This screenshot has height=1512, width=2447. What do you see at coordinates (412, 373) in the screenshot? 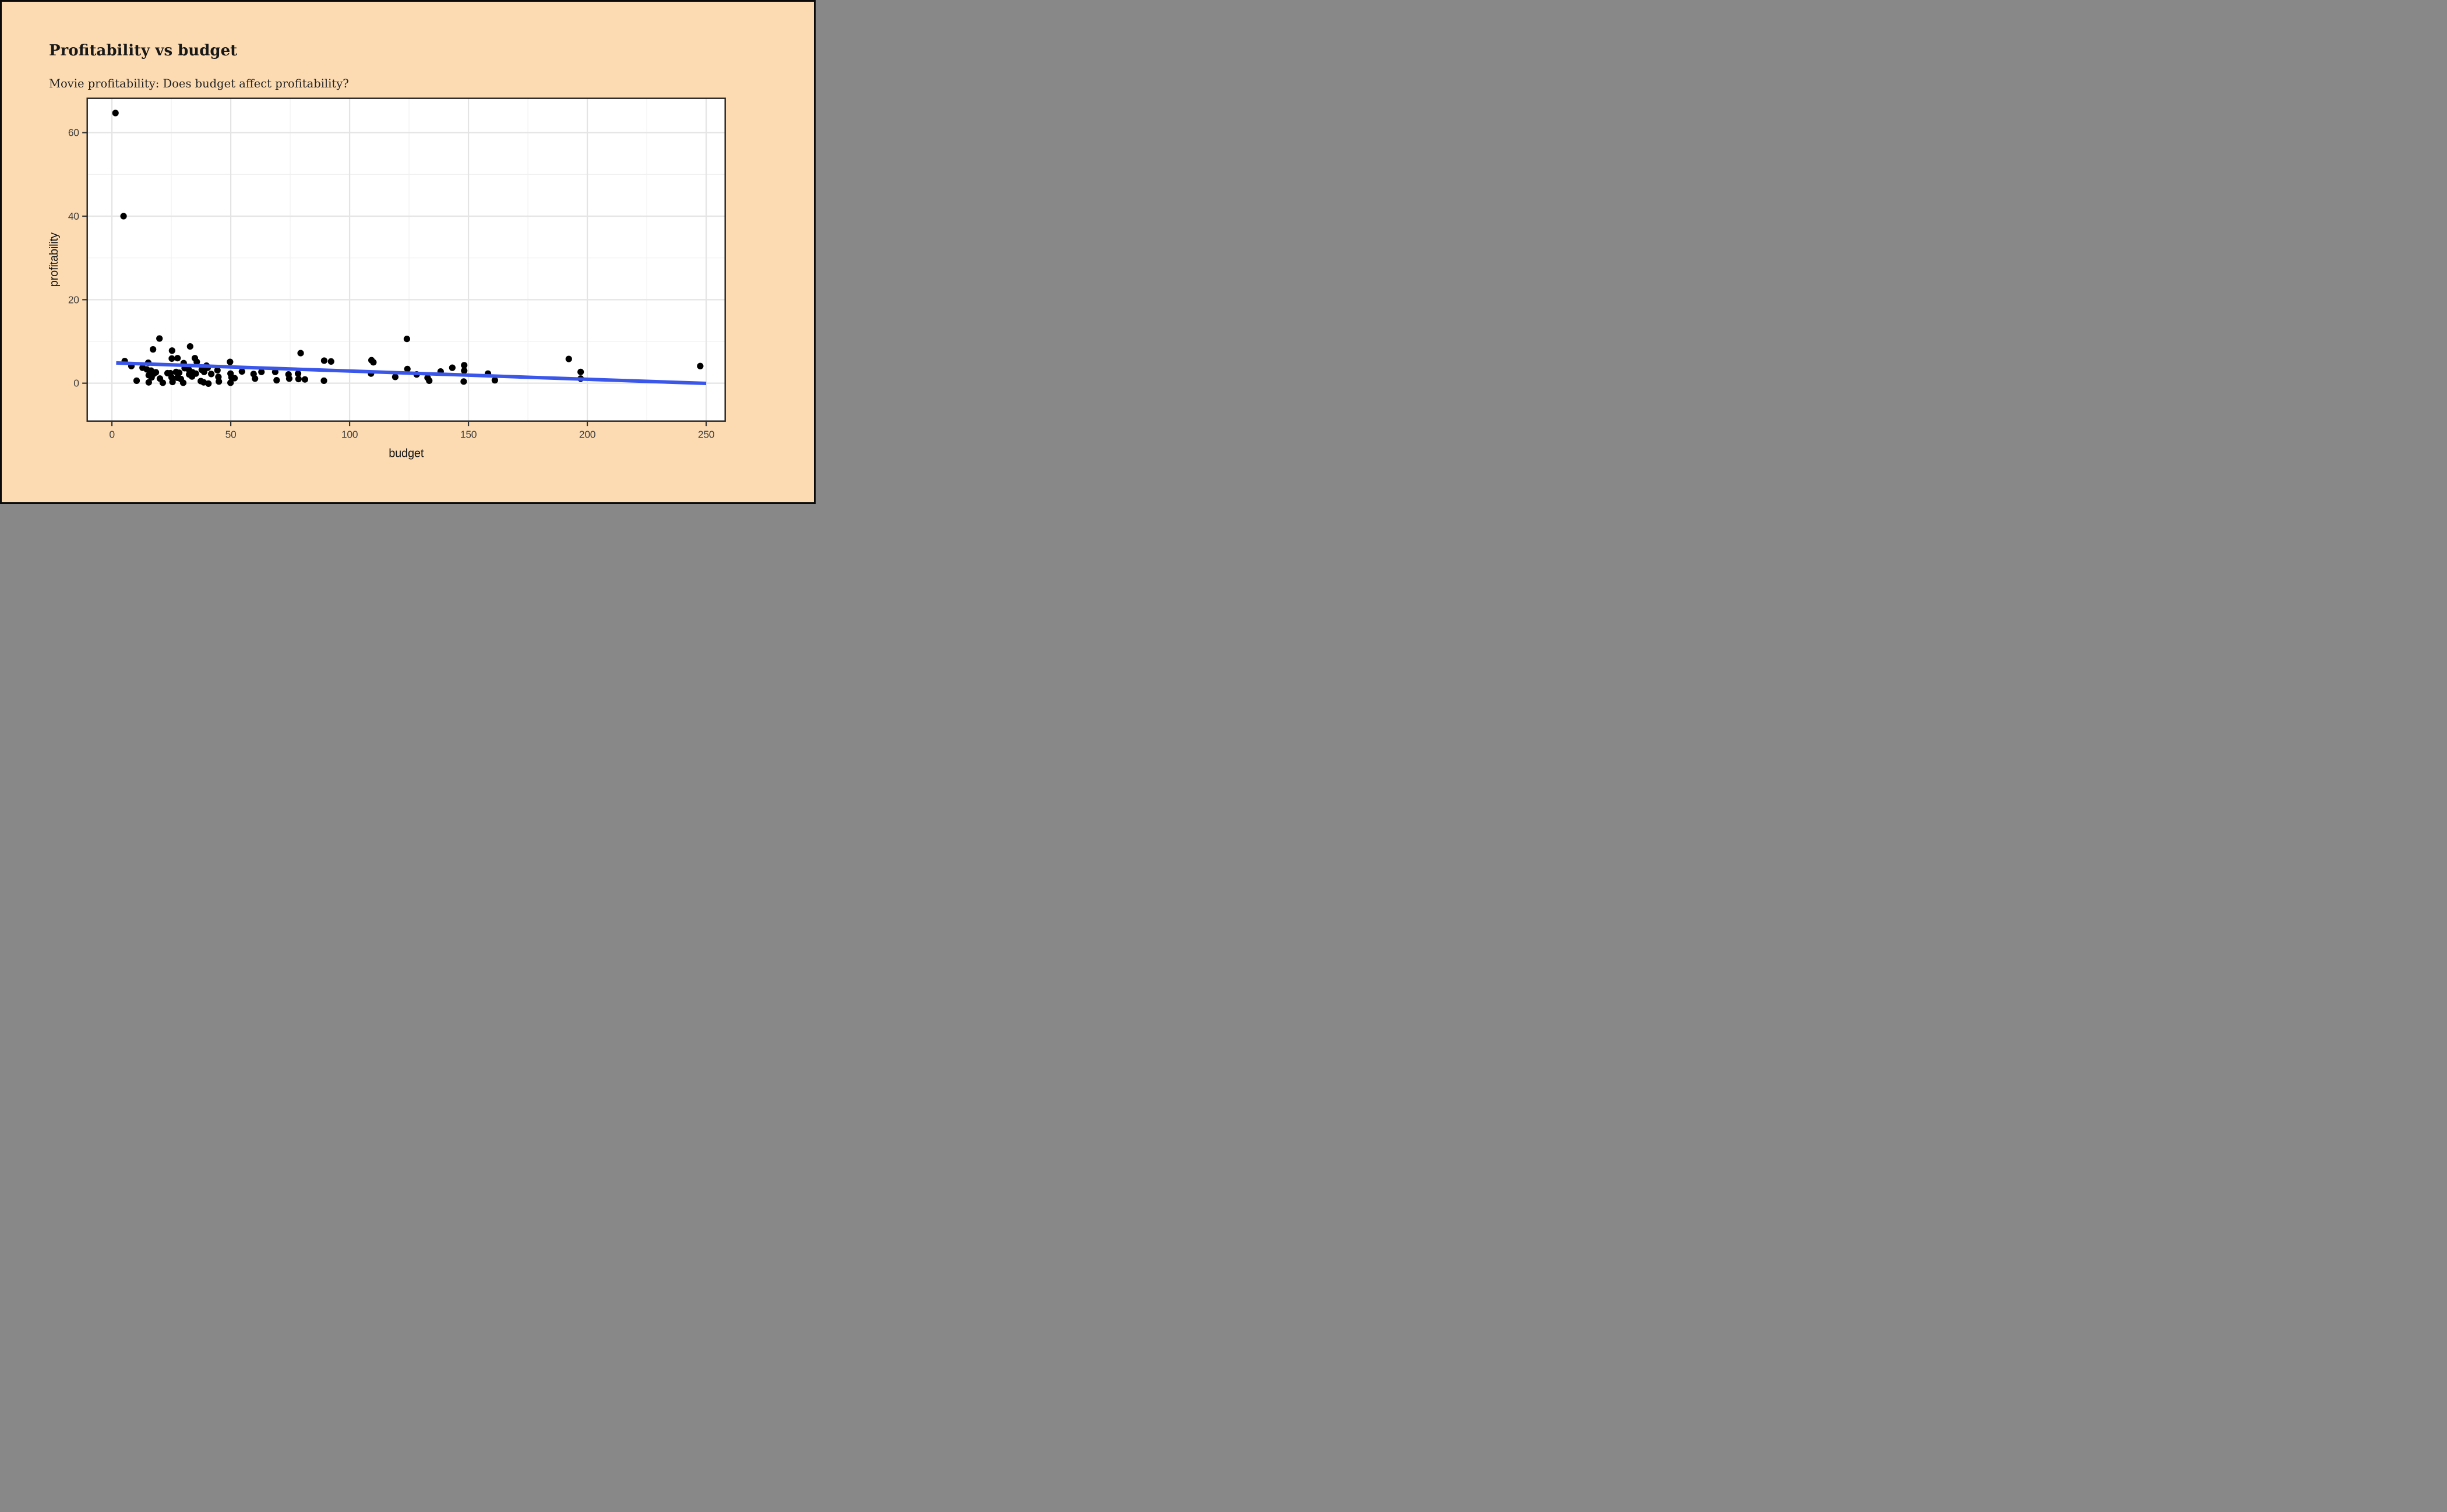
I see `trend-line` at bounding box center [412, 373].